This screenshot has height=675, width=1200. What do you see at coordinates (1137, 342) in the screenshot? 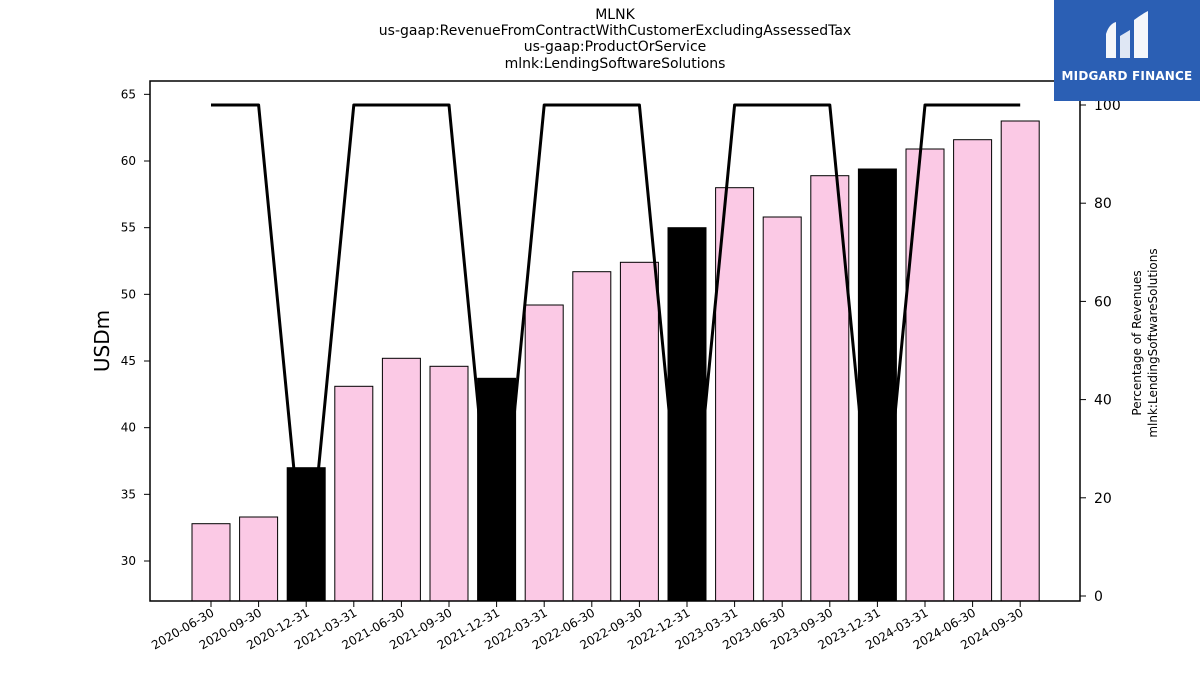
I see `y2-axis-label-line1: Percentage of Revenues` at bounding box center [1137, 342].